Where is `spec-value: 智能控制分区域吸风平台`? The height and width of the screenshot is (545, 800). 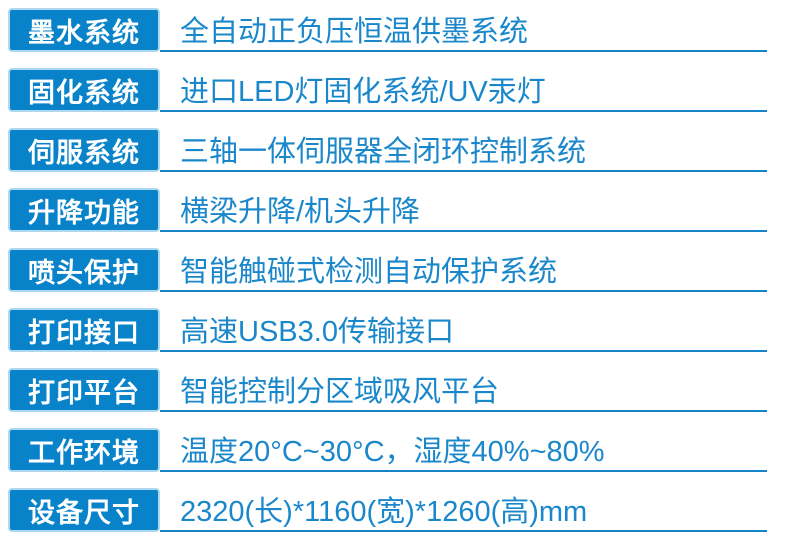
spec-value: 智能控制分区域吸风平台 is located at coordinates (463, 390).